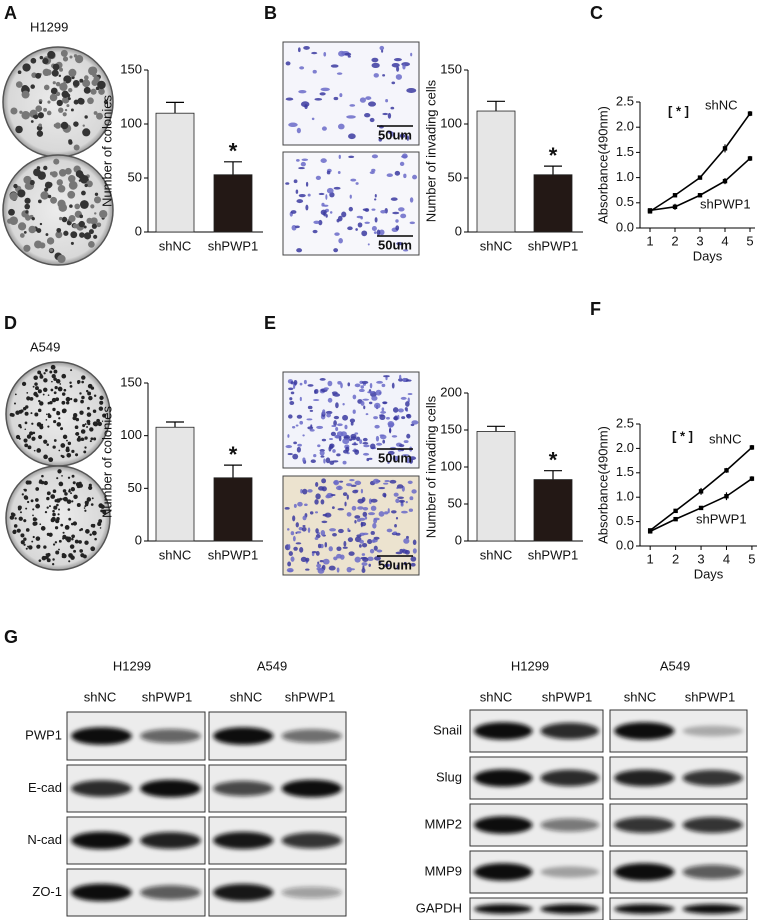  Describe the element at coordinates (625, 422) in the screenshot. I see `y-tick-label: 2.5` at that location.